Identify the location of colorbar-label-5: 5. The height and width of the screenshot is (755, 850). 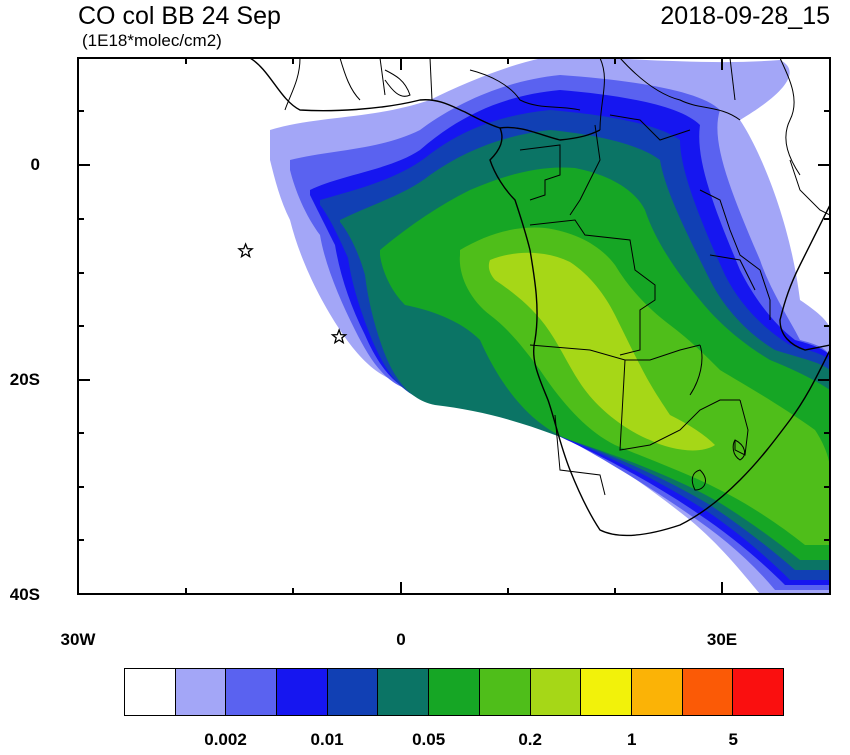
(733, 739).